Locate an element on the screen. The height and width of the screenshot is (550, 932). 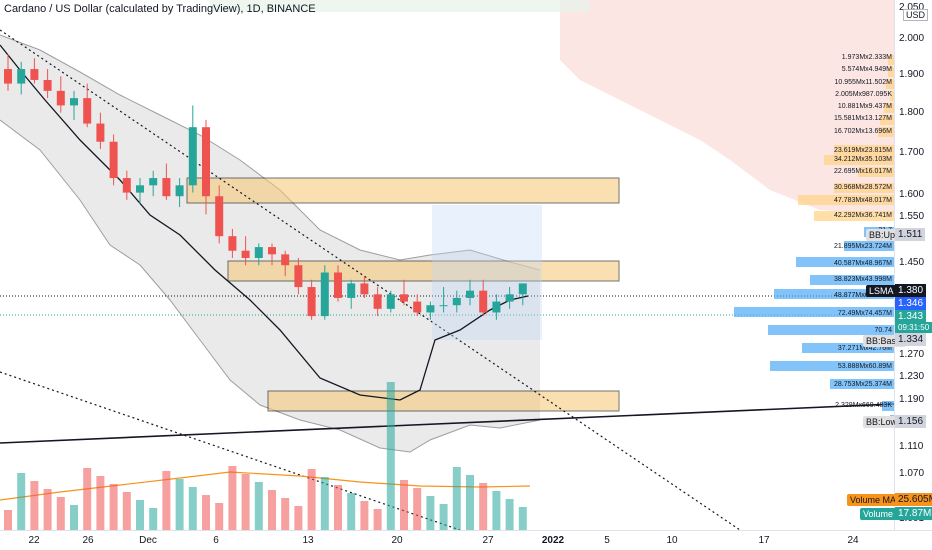
time-tick: 17 is located at coordinates (764, 540).